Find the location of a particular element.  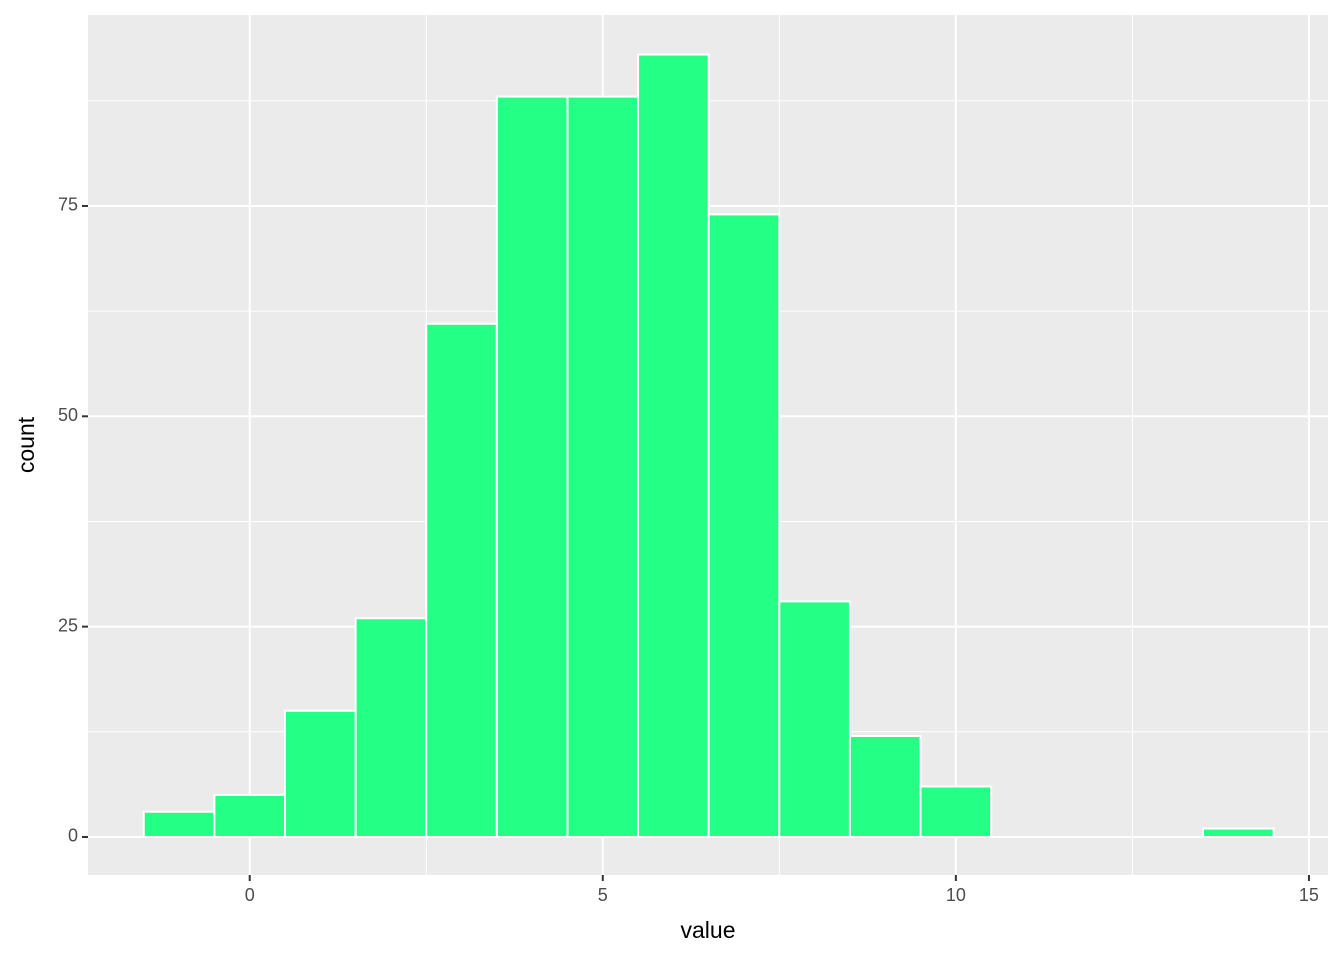

x-tick-label: 10 is located at coordinates (956, 895).